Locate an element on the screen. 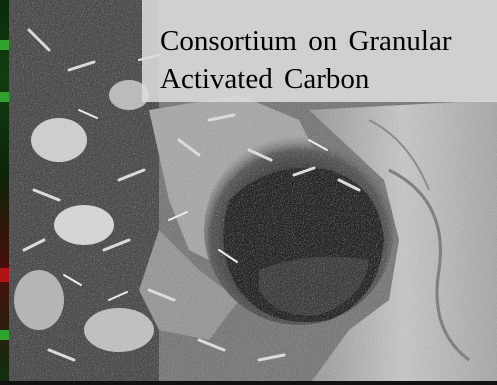  fluorescence-strip is located at coordinates (4, 192).